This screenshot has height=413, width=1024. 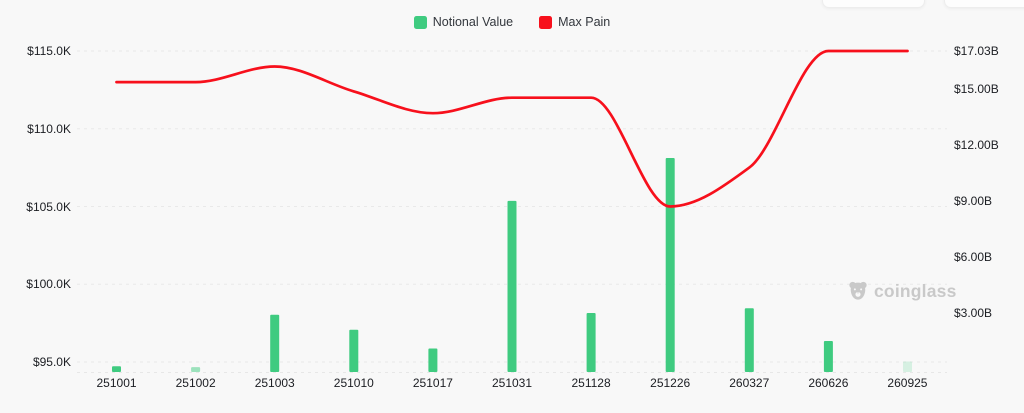 What do you see at coordinates (116, 383) in the screenshot?
I see `x-axis-label-251001: 251001` at bounding box center [116, 383].